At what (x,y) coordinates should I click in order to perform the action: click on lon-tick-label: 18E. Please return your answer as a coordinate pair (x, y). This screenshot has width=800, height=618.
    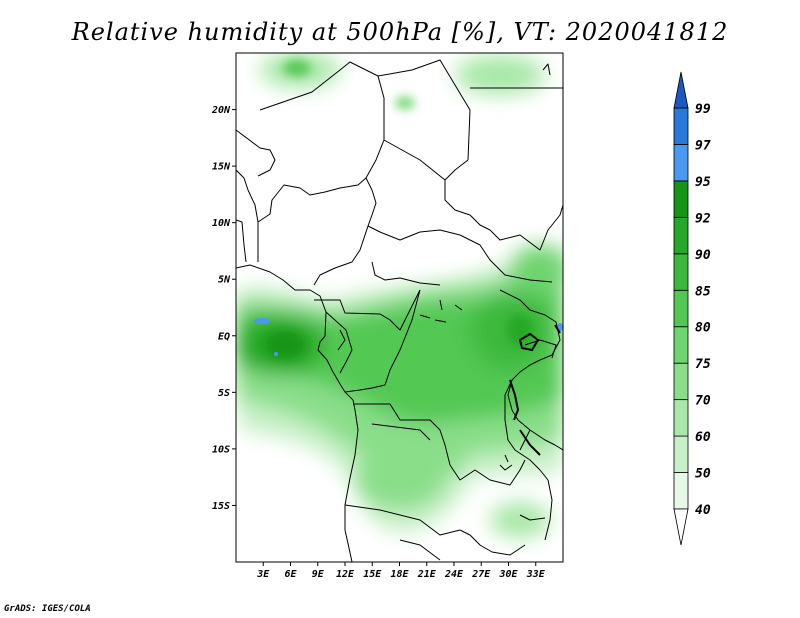
    Looking at the image, I should click on (399, 574).